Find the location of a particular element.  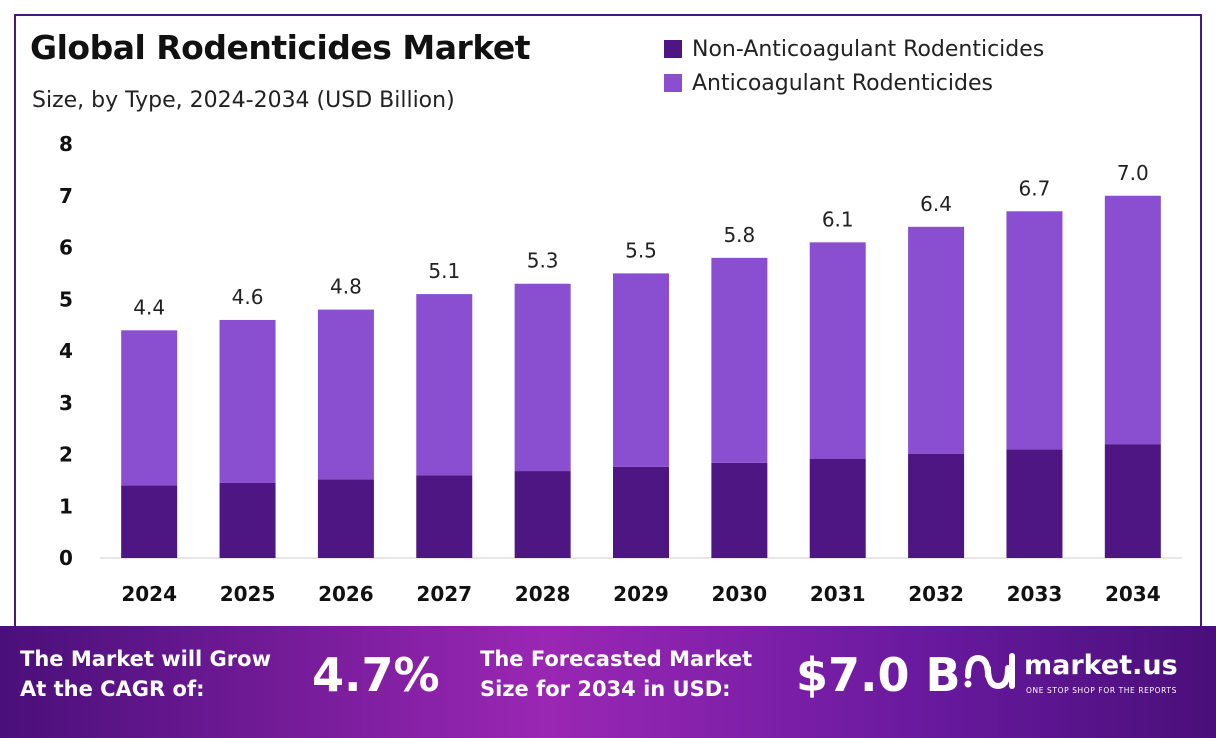

x-tick-label: 2028 is located at coordinates (543, 594).